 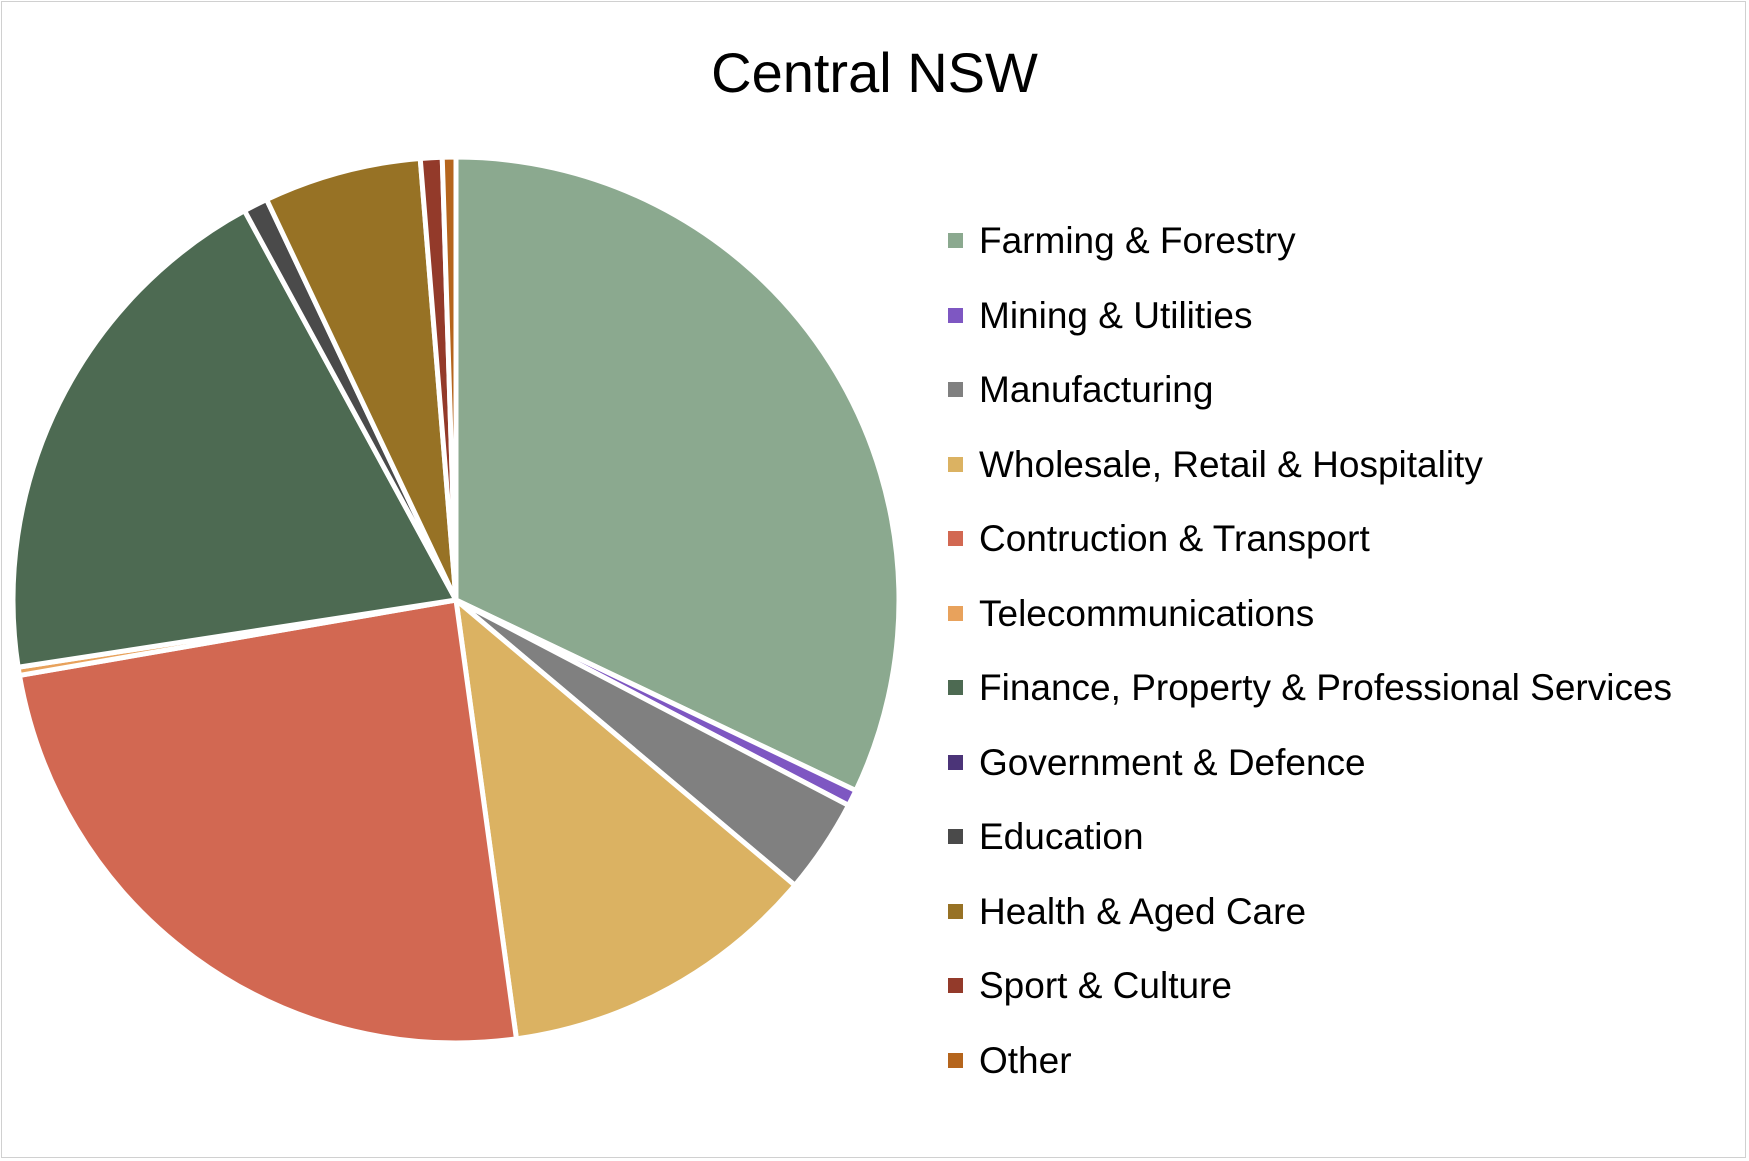 I want to click on legend-label: Education, so click(x=1061, y=836).